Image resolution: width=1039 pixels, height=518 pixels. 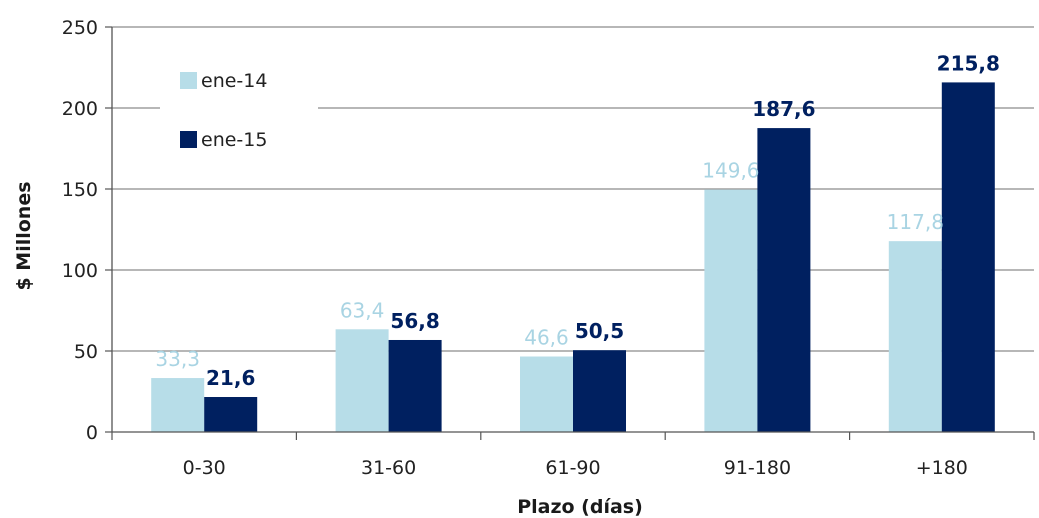 I want to click on legend-label: ene-14, so click(x=234, y=81).